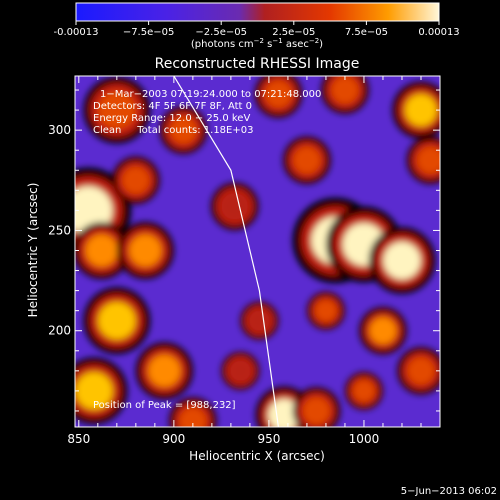  I want to click on footer-date: 5−Jun−2013 06:02, so click(449, 491).